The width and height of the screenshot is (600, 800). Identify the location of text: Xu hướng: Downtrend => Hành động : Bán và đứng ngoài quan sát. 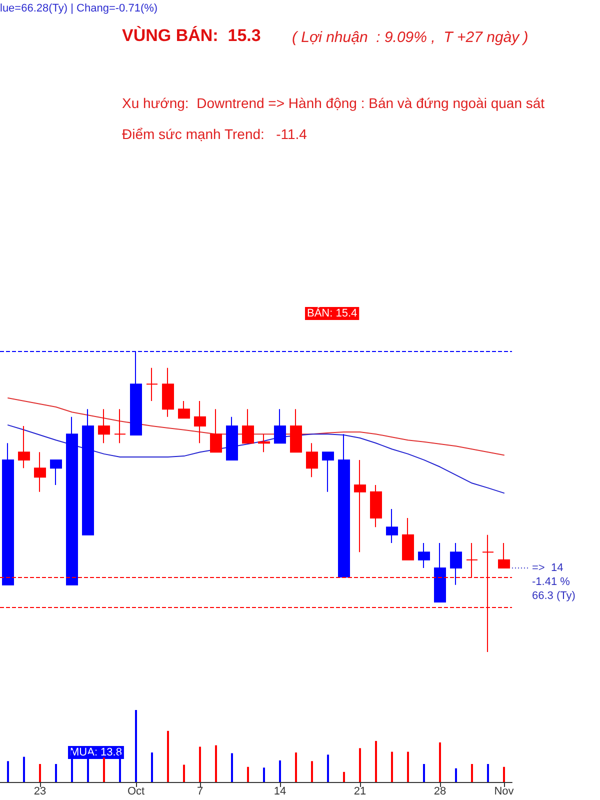
(333, 103).